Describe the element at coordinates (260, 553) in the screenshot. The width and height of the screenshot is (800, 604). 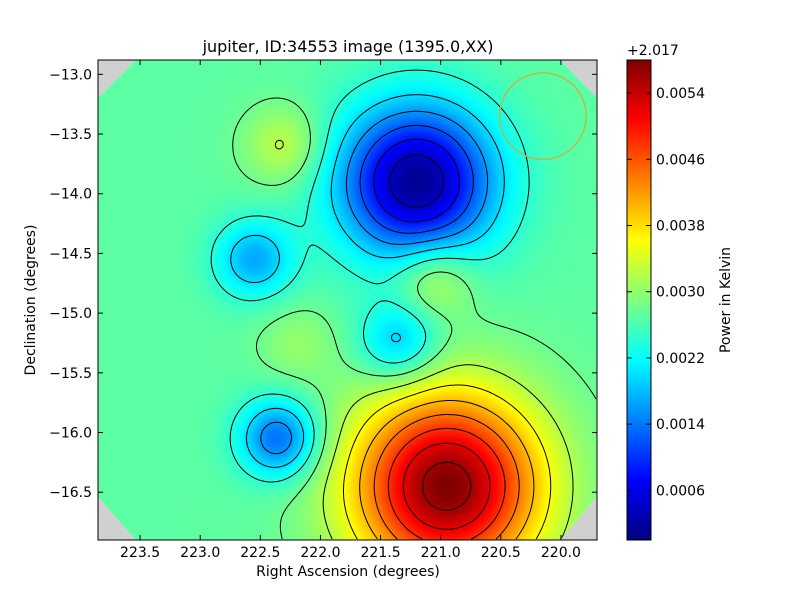
I see `x-tick-label: 222.5` at that location.